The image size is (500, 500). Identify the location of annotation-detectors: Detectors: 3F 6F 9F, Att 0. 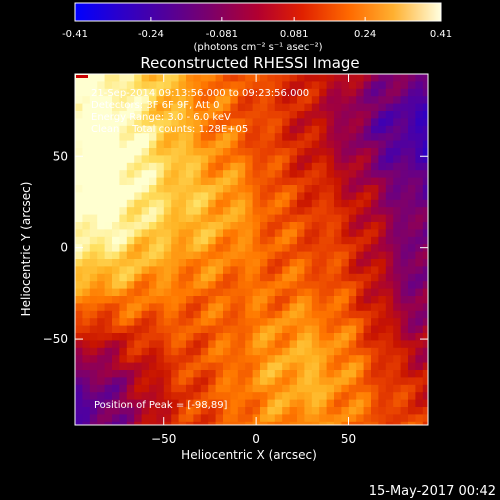
(155, 105).